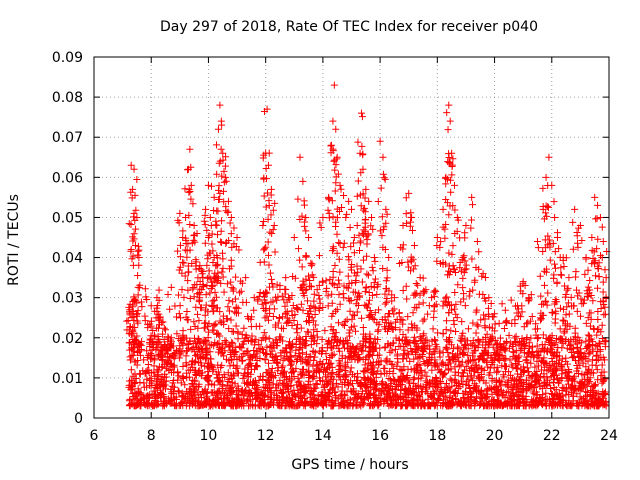 This screenshot has height=480, width=640. I want to click on y-tick-label: 0.07, so click(67, 138).